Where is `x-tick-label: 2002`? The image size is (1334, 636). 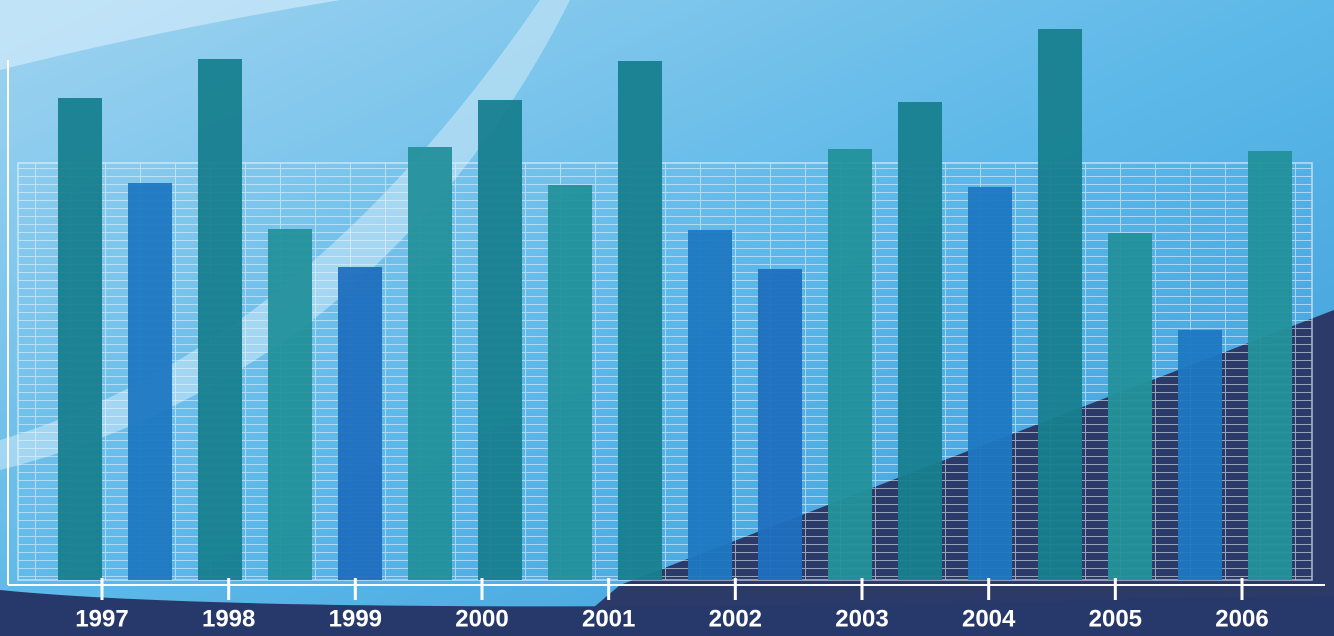 x-tick-label: 2002 is located at coordinates (735, 618).